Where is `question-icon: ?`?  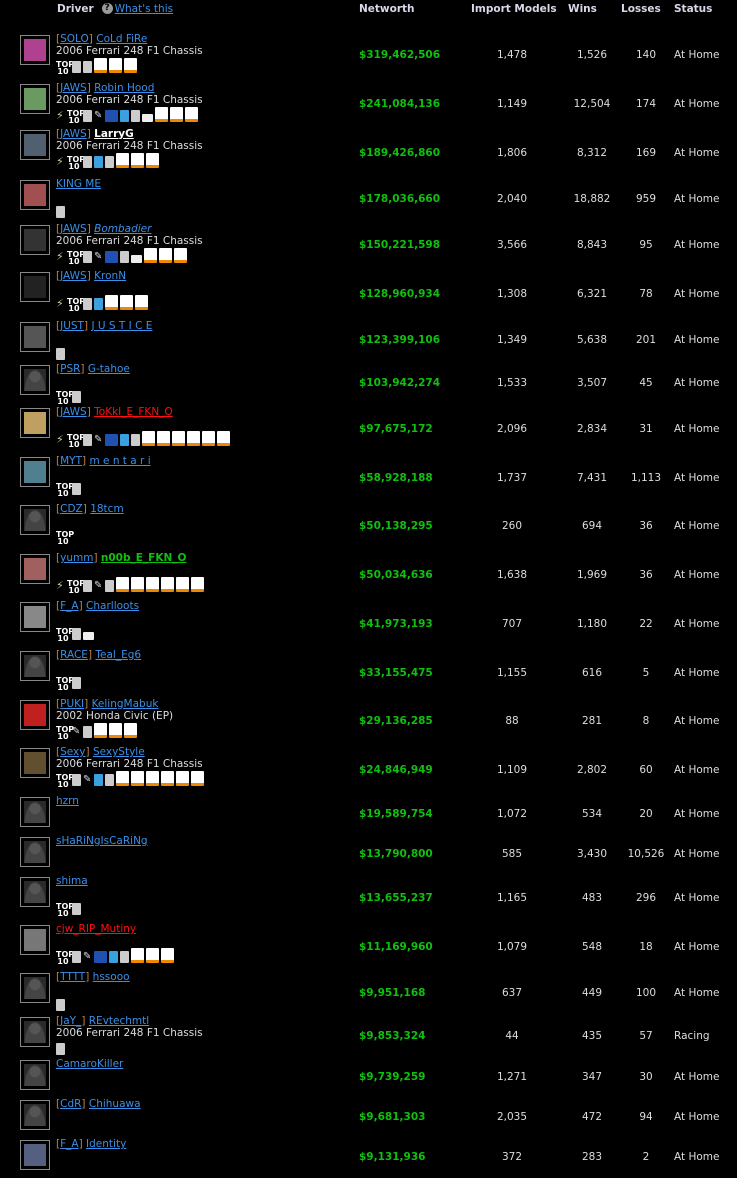
question-icon: ? is located at coordinates (107, 8).